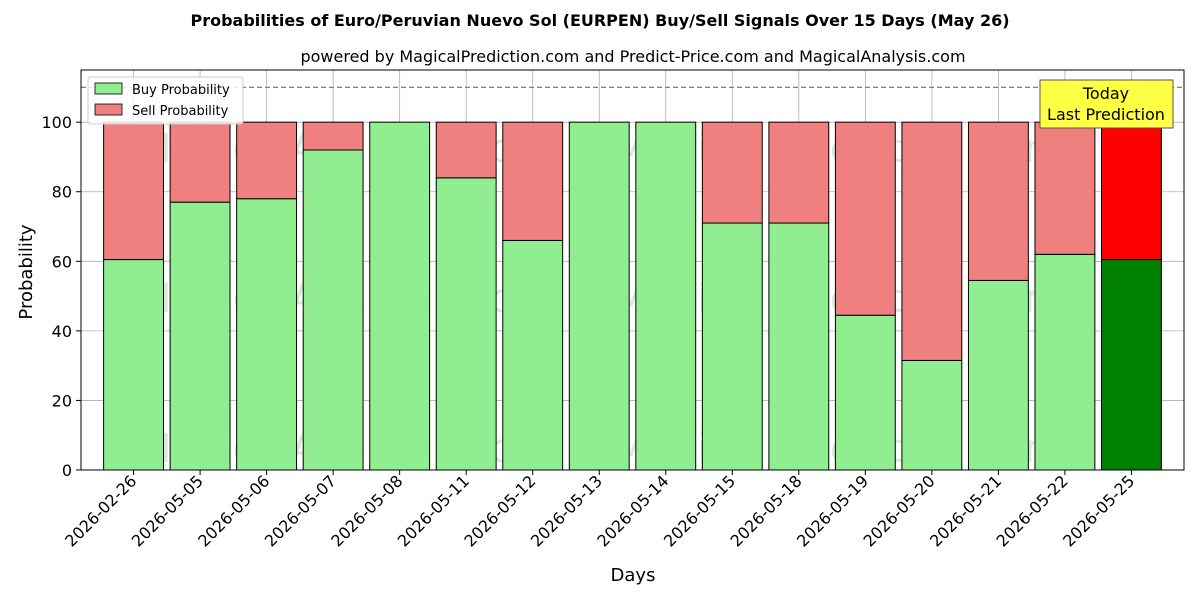 The image size is (1200, 600). Describe the element at coordinates (633, 575) in the screenshot. I see `x-axis-label: Days` at that location.